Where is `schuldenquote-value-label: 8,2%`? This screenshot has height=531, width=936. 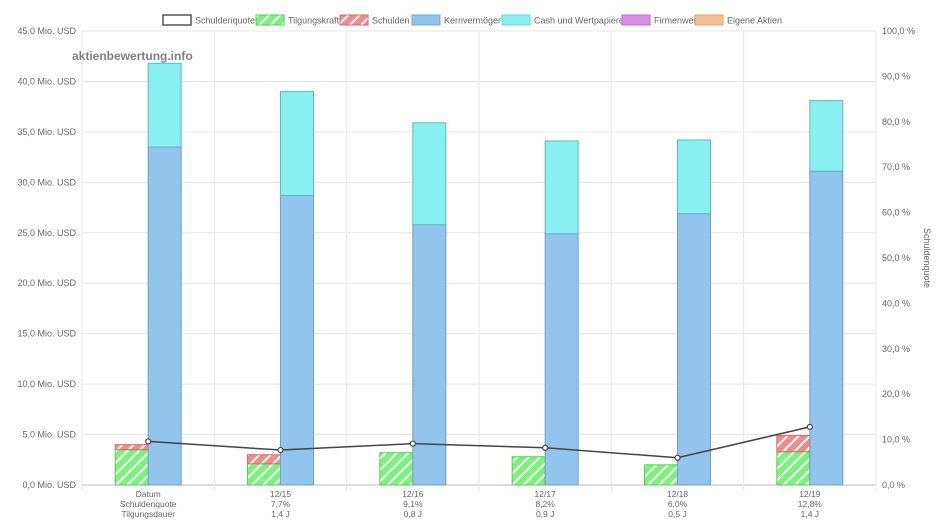 schuldenquote-value-label: 8,2% is located at coordinates (545, 504).